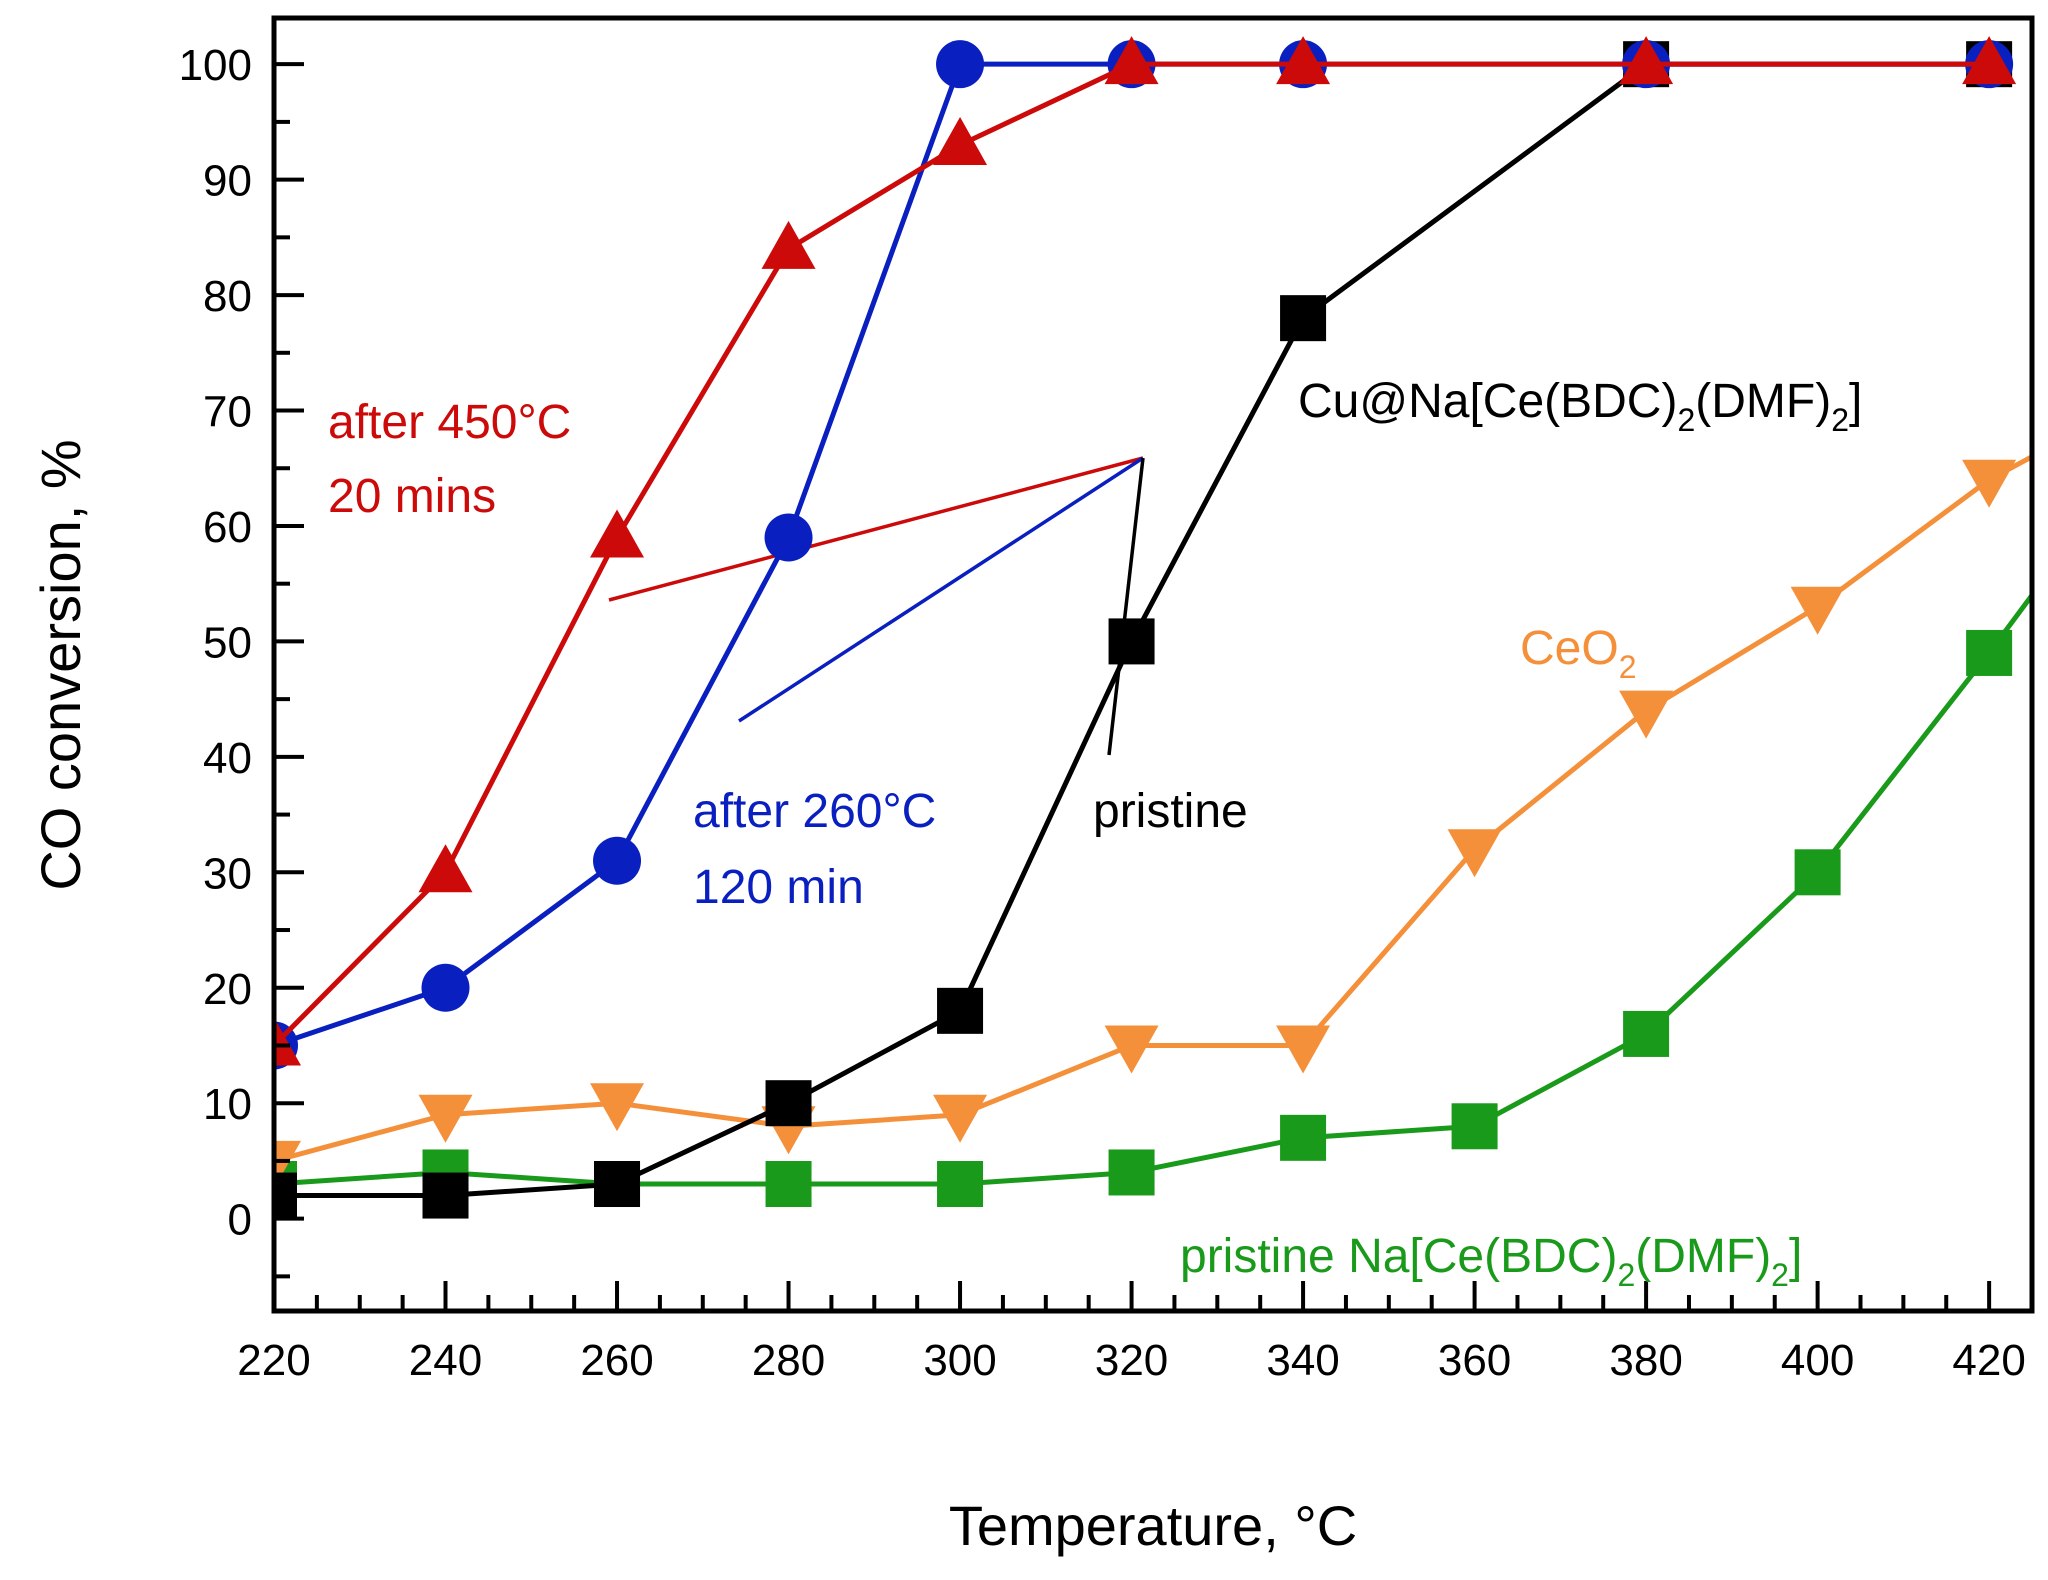 This screenshot has height=1580, width=2048. I want to click on annotation-pristine: pristine, so click(1170, 811).